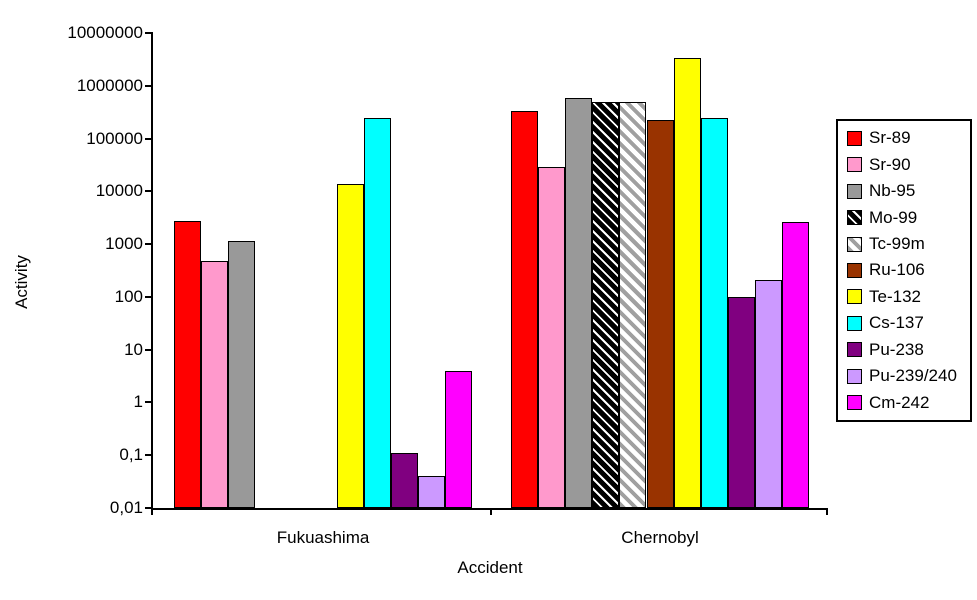 Image resolution: width=977 pixels, height=600 pixels. I want to click on legend-item-Pu-238: Pu-238, so click(904, 349).